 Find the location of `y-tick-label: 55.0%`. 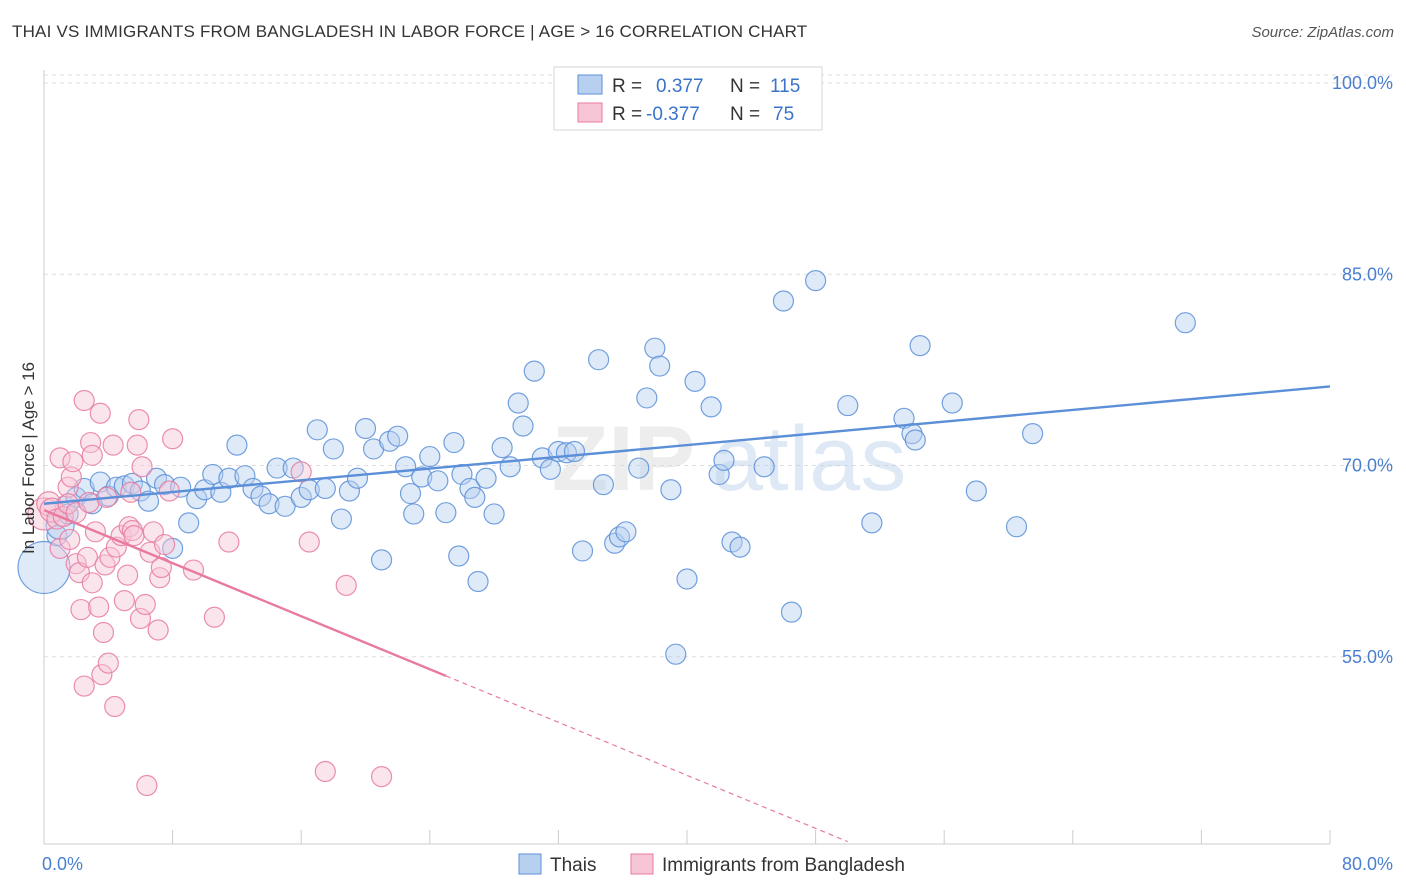

y-tick-label: 55.0% is located at coordinates (1367, 657).